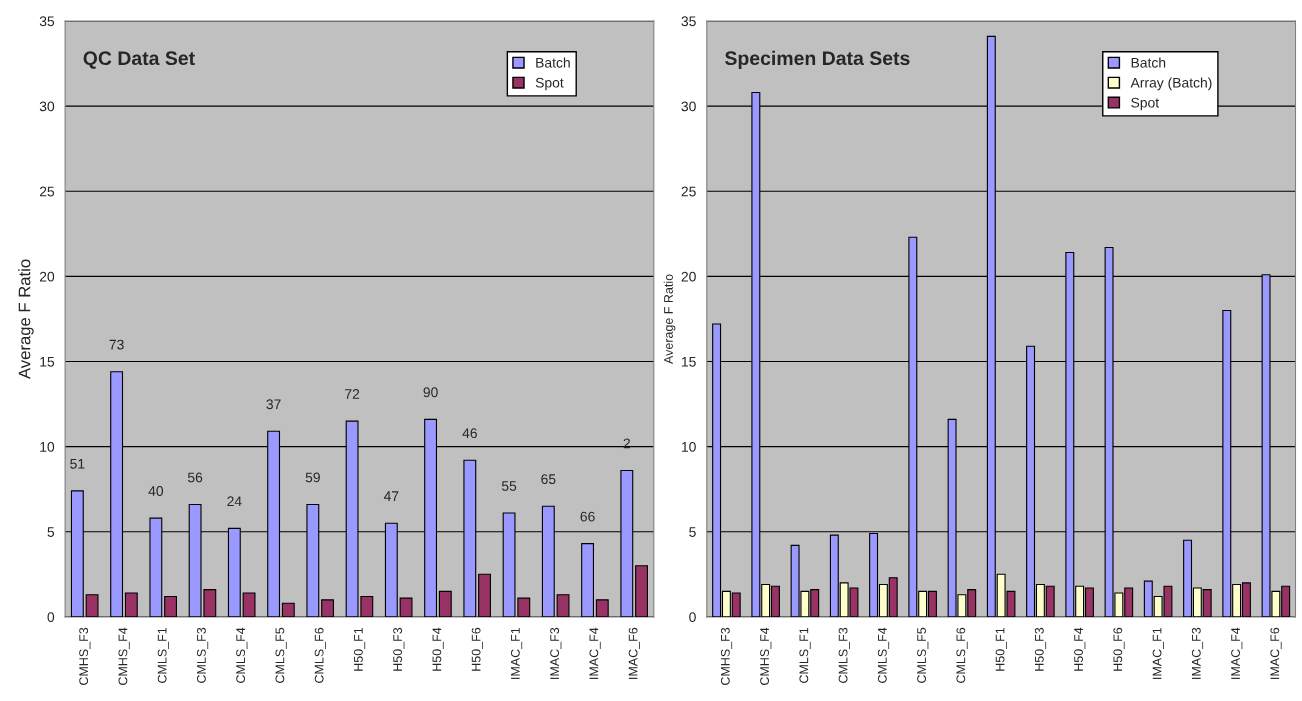  I want to click on annotation: 72, so click(352, 394).